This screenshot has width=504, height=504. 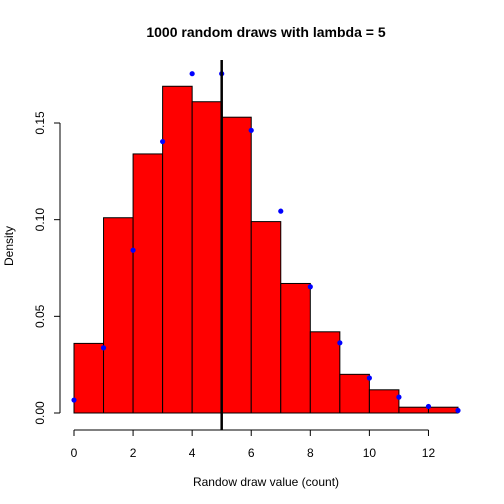 What do you see at coordinates (133, 453) in the screenshot?
I see `x-tick-label: 2` at bounding box center [133, 453].